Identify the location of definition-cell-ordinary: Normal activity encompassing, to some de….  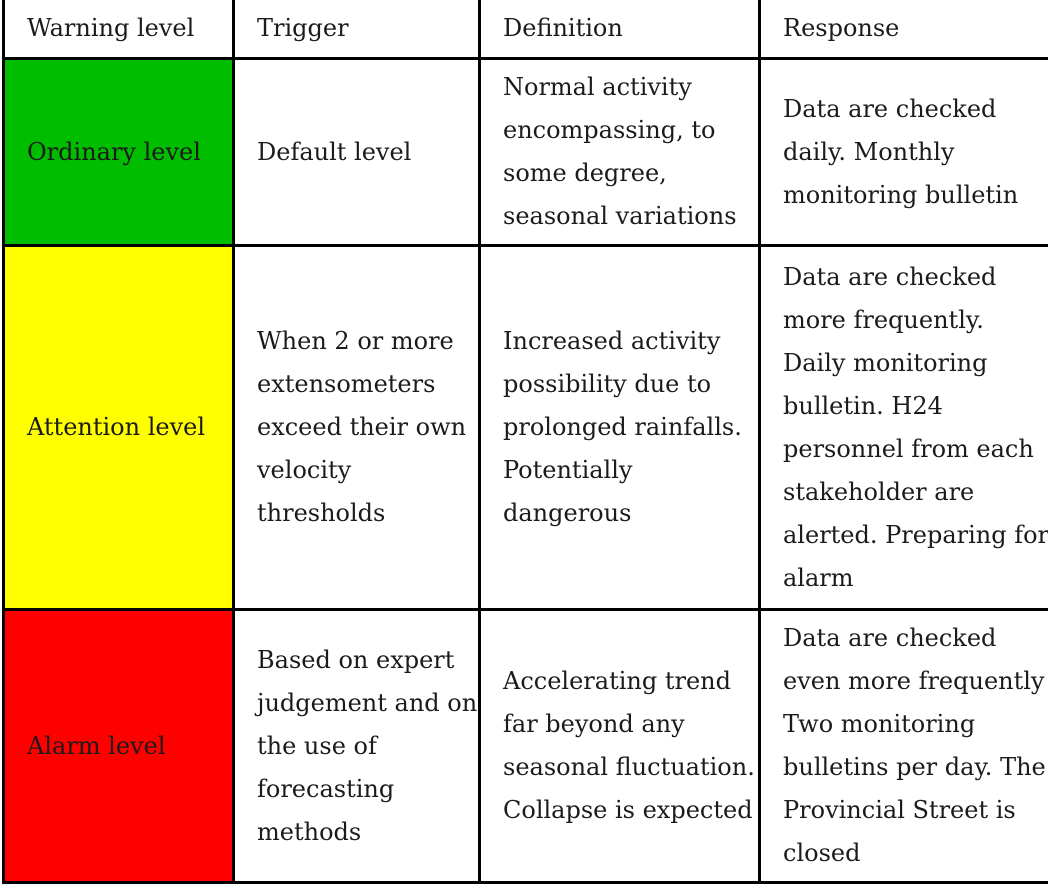
(619, 152).